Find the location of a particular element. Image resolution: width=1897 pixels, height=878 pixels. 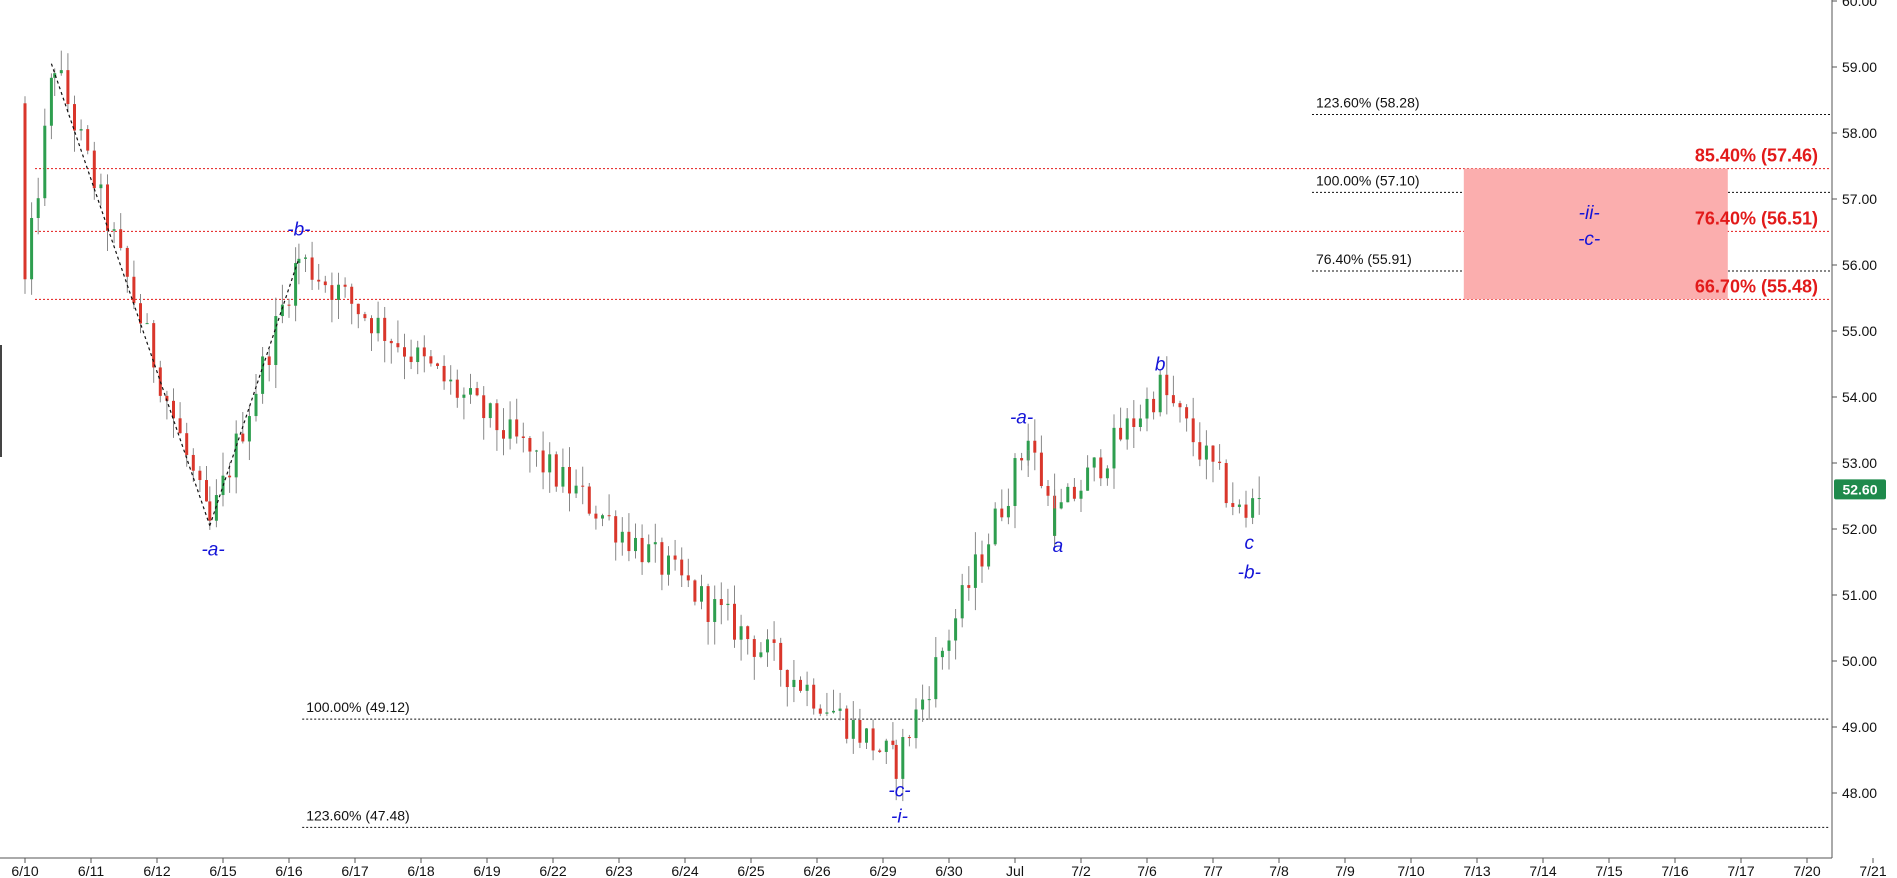

wave-label: c is located at coordinates (1250, 543).